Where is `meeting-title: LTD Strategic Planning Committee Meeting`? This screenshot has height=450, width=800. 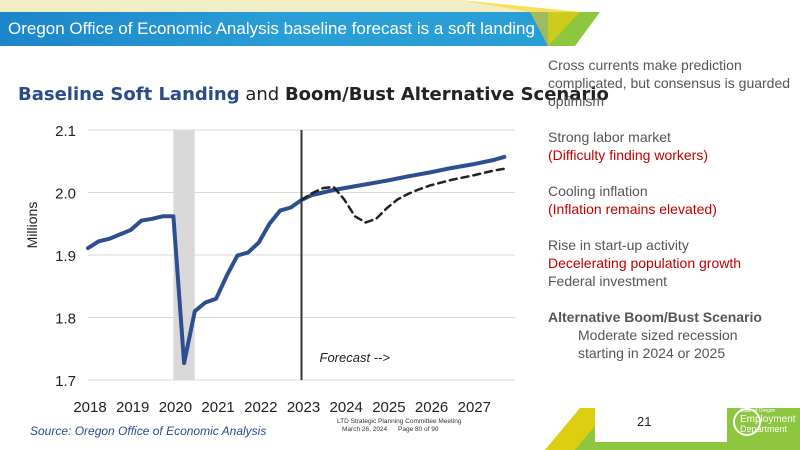
meeting-title: LTD Strategic Planning Committee Meeting is located at coordinates (399, 421).